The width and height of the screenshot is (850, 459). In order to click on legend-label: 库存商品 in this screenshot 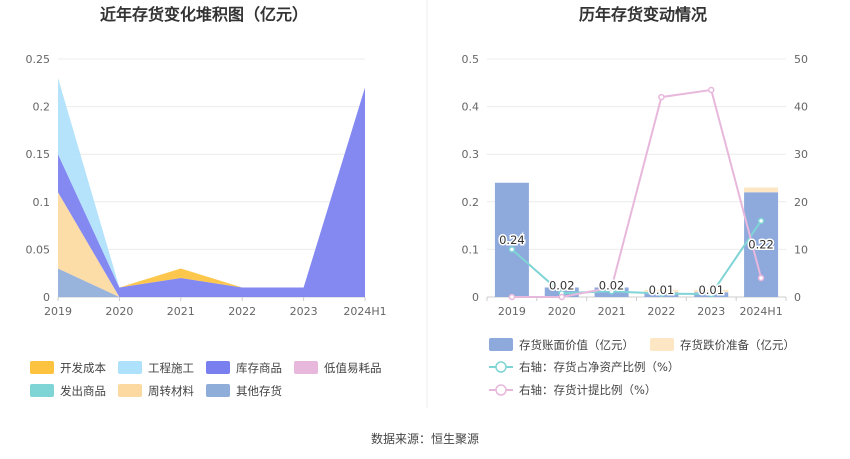, I will do `click(259, 368)`.